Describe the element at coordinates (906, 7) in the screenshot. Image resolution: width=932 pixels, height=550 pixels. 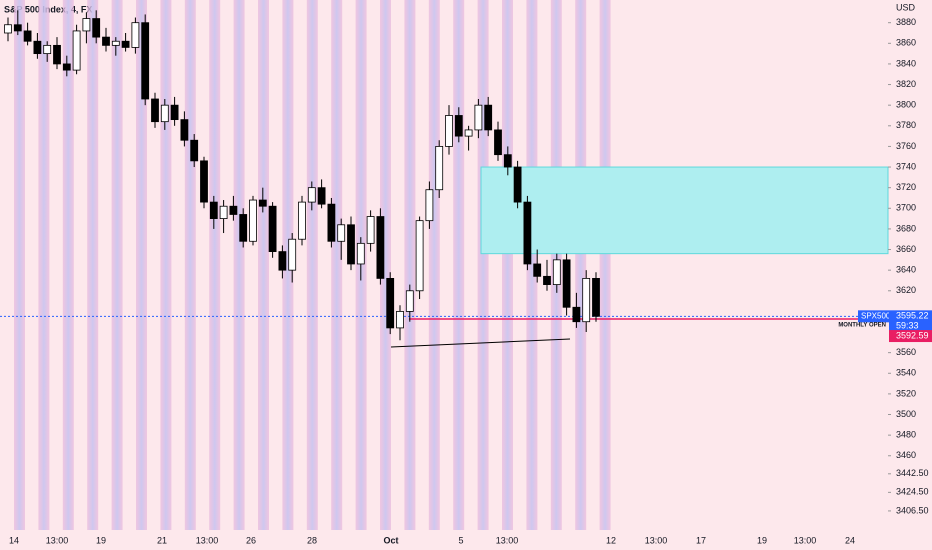
I see `currency: USD` at that location.